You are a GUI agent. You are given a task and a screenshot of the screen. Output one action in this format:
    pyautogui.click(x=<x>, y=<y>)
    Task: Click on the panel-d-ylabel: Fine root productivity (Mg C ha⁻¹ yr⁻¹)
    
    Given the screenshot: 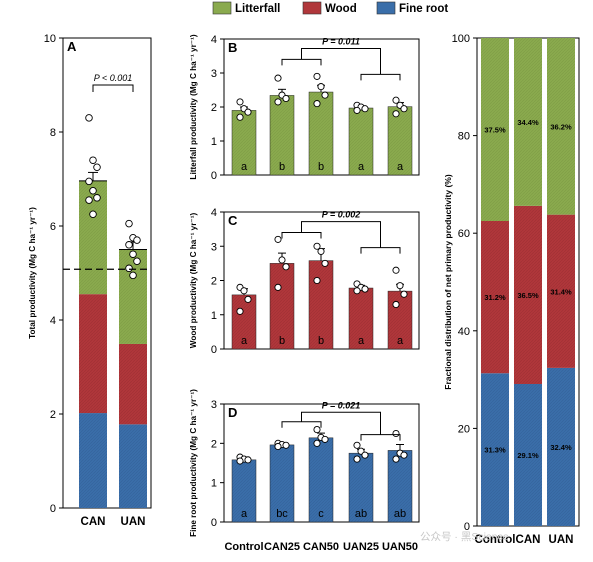 What is the action you would take?
    pyautogui.click(x=193, y=463)
    